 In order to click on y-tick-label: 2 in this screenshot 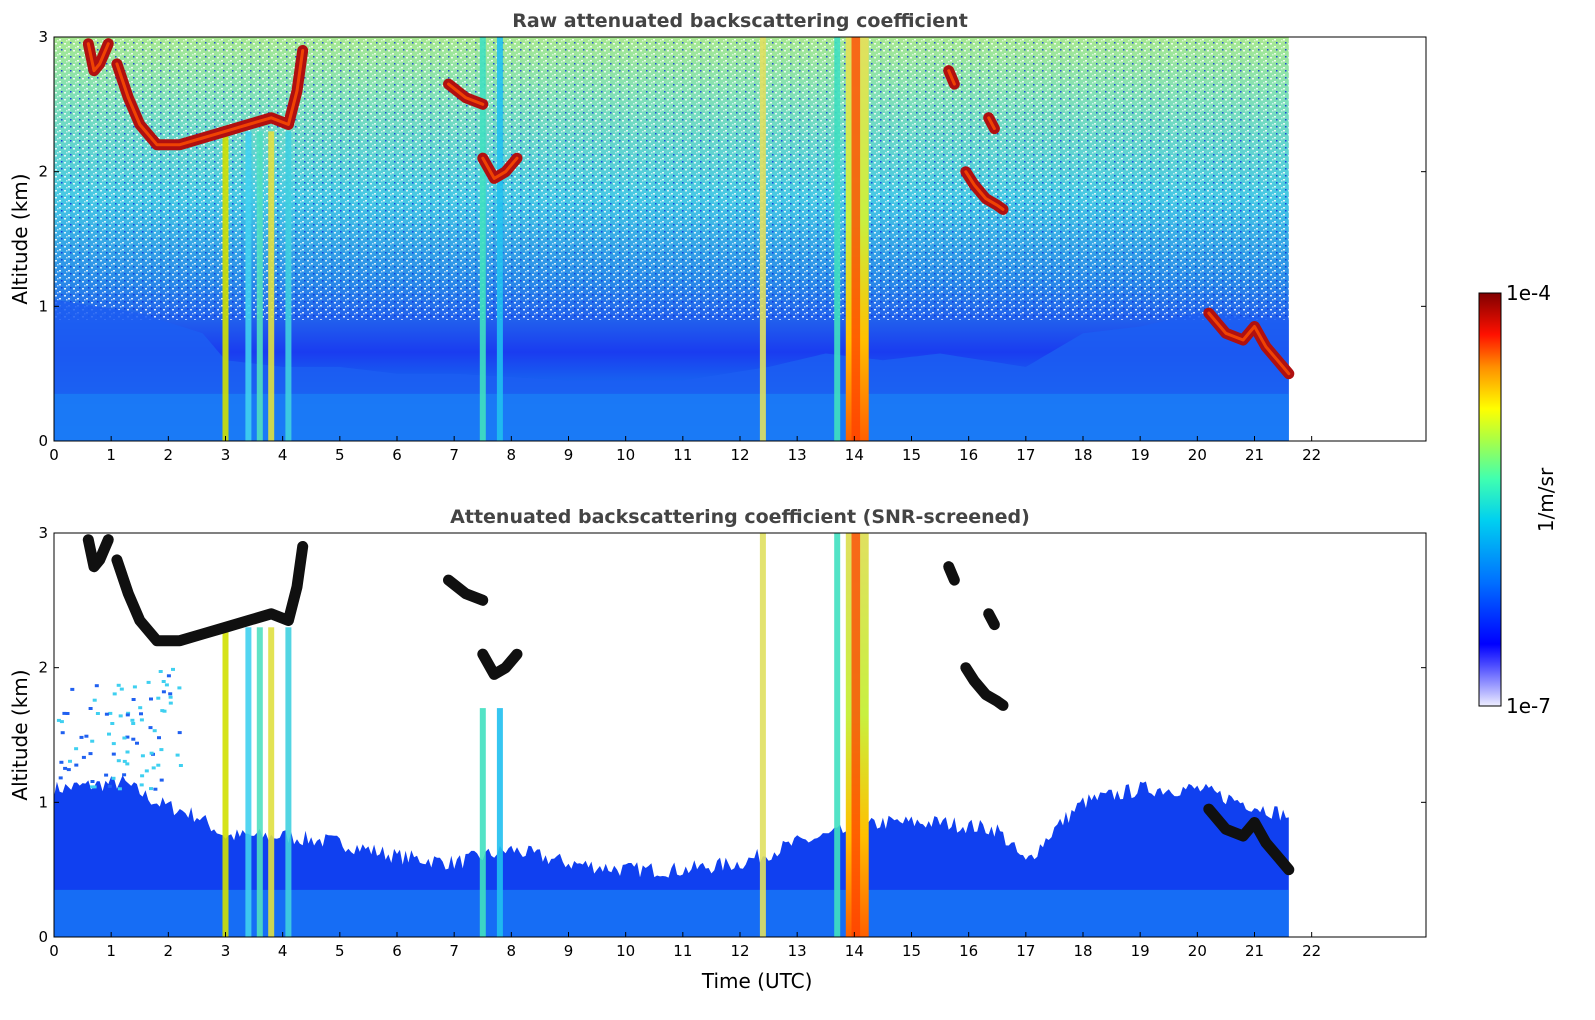, I will do `click(43, 668)`.